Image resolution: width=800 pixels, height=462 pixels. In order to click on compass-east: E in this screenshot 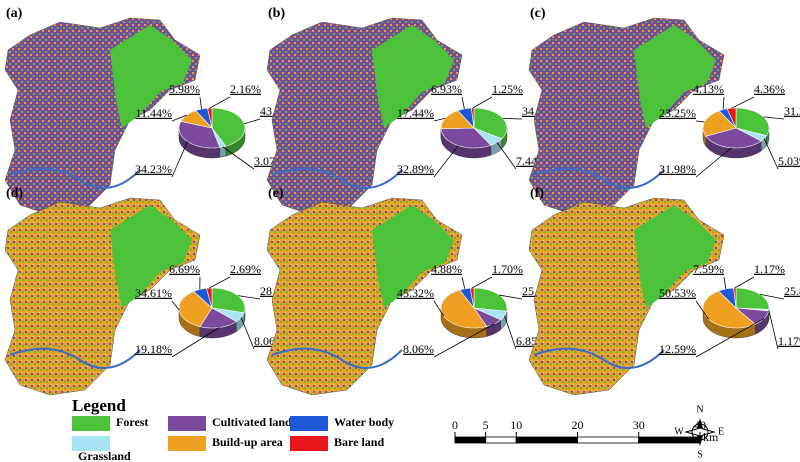, I will do `click(721, 431)`.